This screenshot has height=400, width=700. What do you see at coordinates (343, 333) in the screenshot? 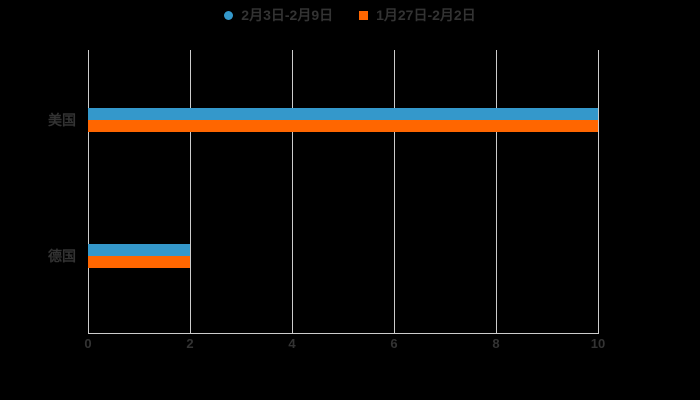
I see `x-axis-line` at bounding box center [343, 333].